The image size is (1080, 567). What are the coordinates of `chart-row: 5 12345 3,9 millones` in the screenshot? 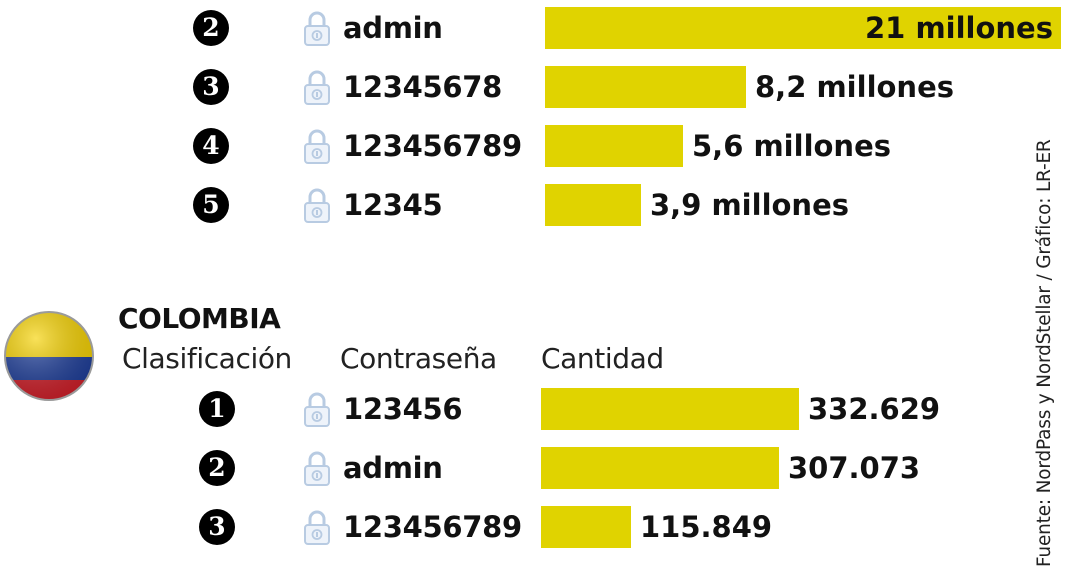 It's located at (540, 205).